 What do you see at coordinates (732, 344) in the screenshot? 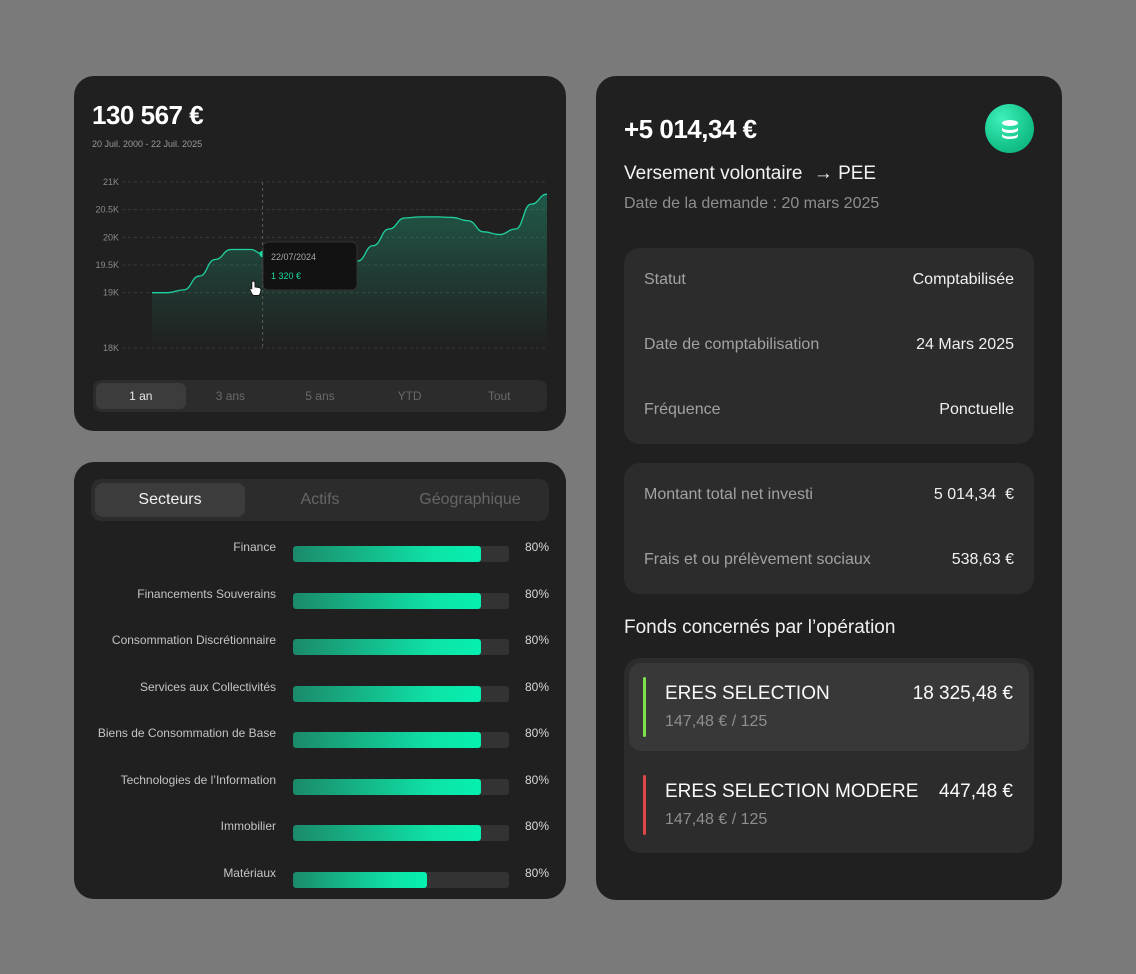
I see `detail-key: Date de comptabilisation` at bounding box center [732, 344].